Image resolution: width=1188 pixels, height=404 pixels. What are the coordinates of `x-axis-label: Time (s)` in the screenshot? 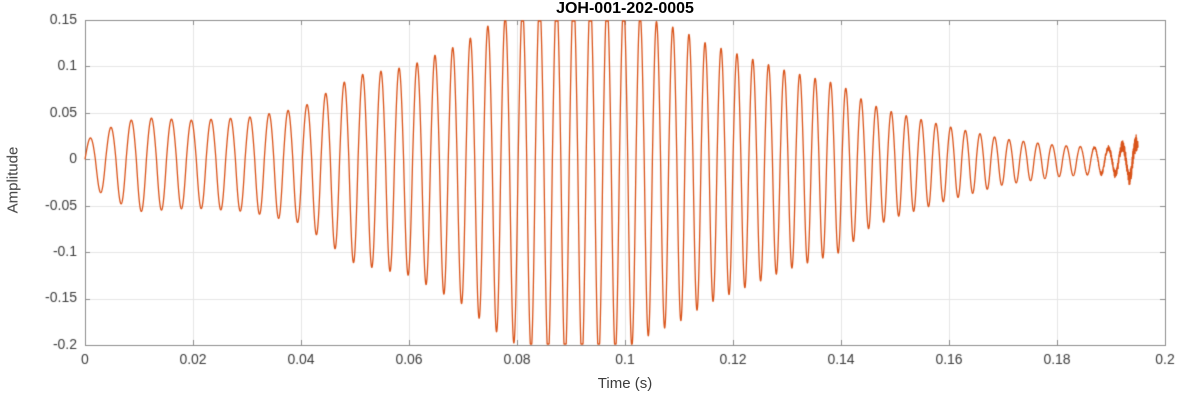 It's located at (625, 383).